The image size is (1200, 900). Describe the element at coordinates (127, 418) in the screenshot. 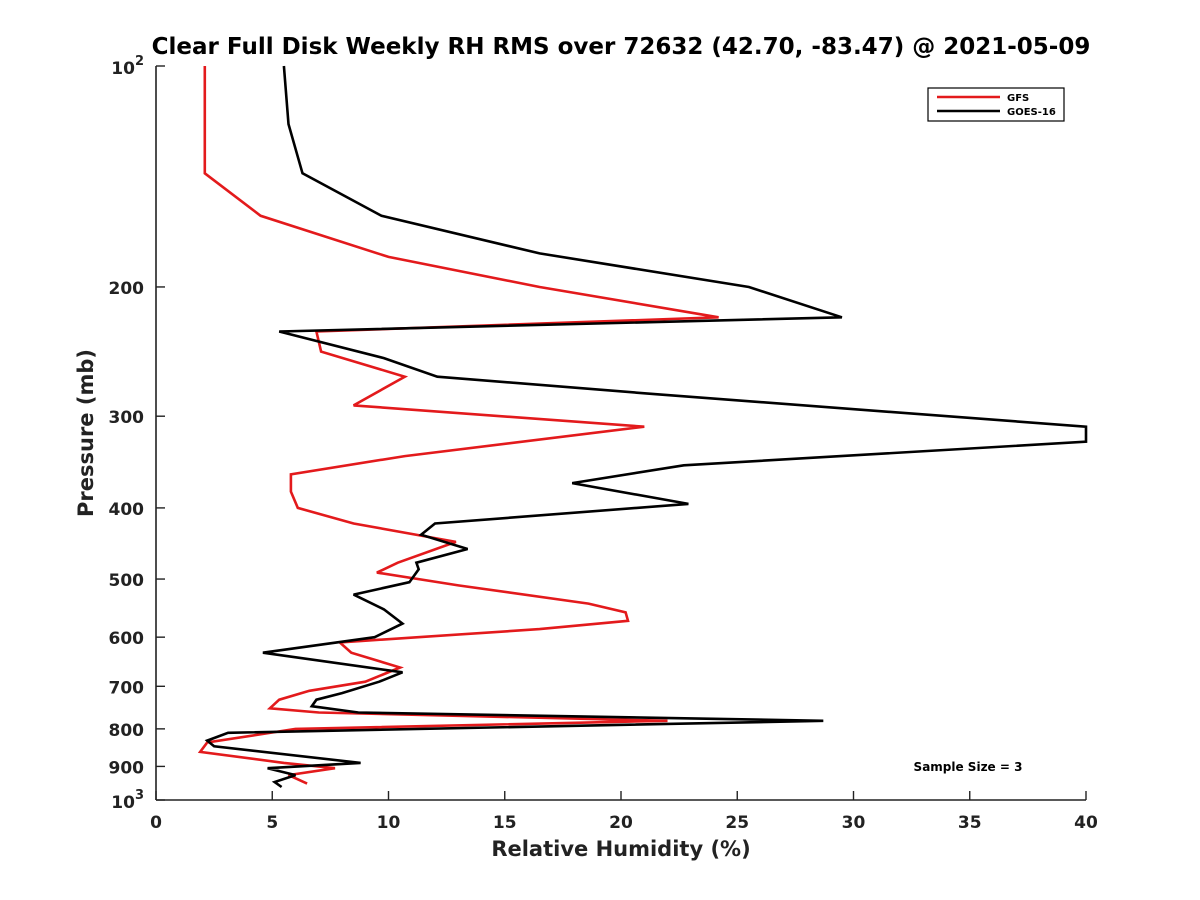

I see `y-tick-label: 300` at that location.